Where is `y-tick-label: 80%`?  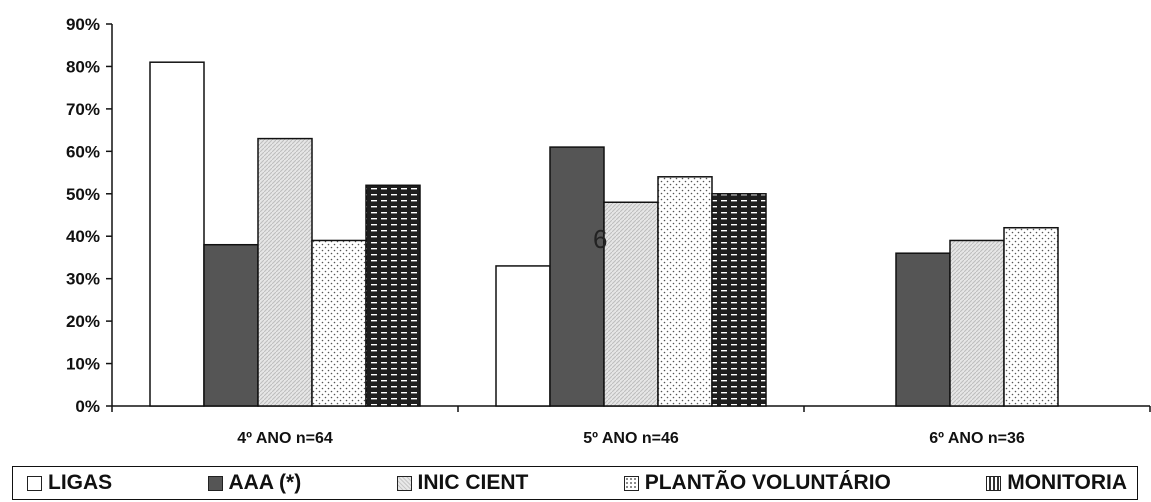 y-tick-label: 80% is located at coordinates (83, 66).